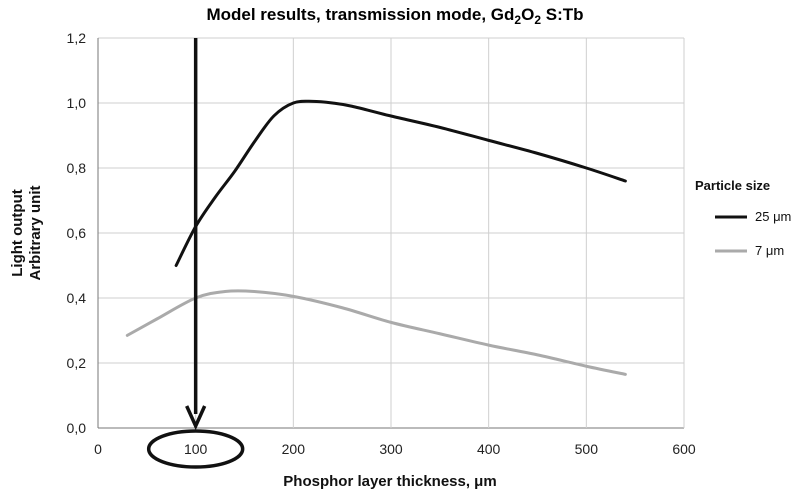 This screenshot has height=502, width=800. I want to click on title-text: O, so click(527, 14).